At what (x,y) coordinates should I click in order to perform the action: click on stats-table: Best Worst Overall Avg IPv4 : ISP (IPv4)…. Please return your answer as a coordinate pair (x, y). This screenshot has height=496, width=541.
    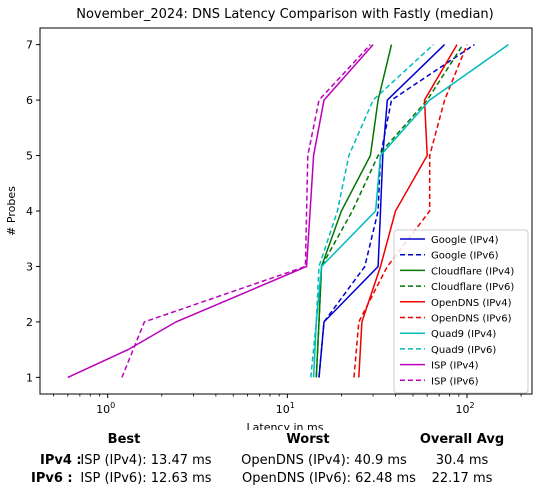
    Looking at the image, I should click on (270, 463).